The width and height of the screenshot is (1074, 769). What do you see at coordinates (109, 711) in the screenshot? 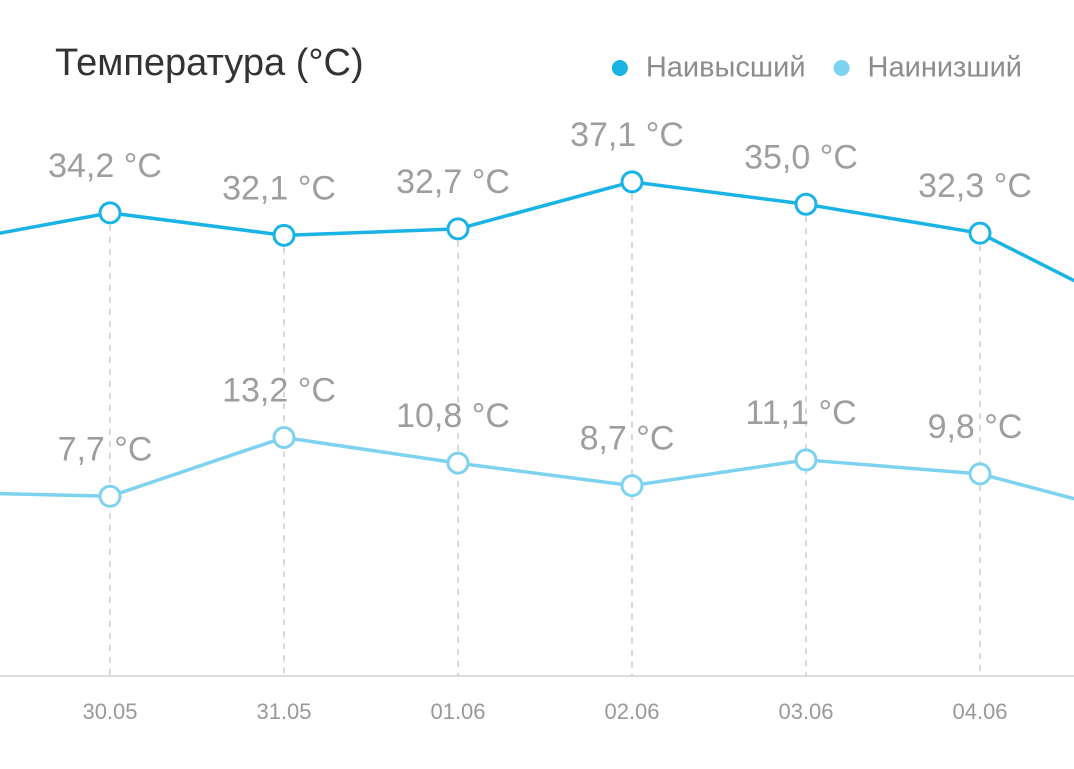
I see `x-tick-label: 30.05` at bounding box center [109, 711].